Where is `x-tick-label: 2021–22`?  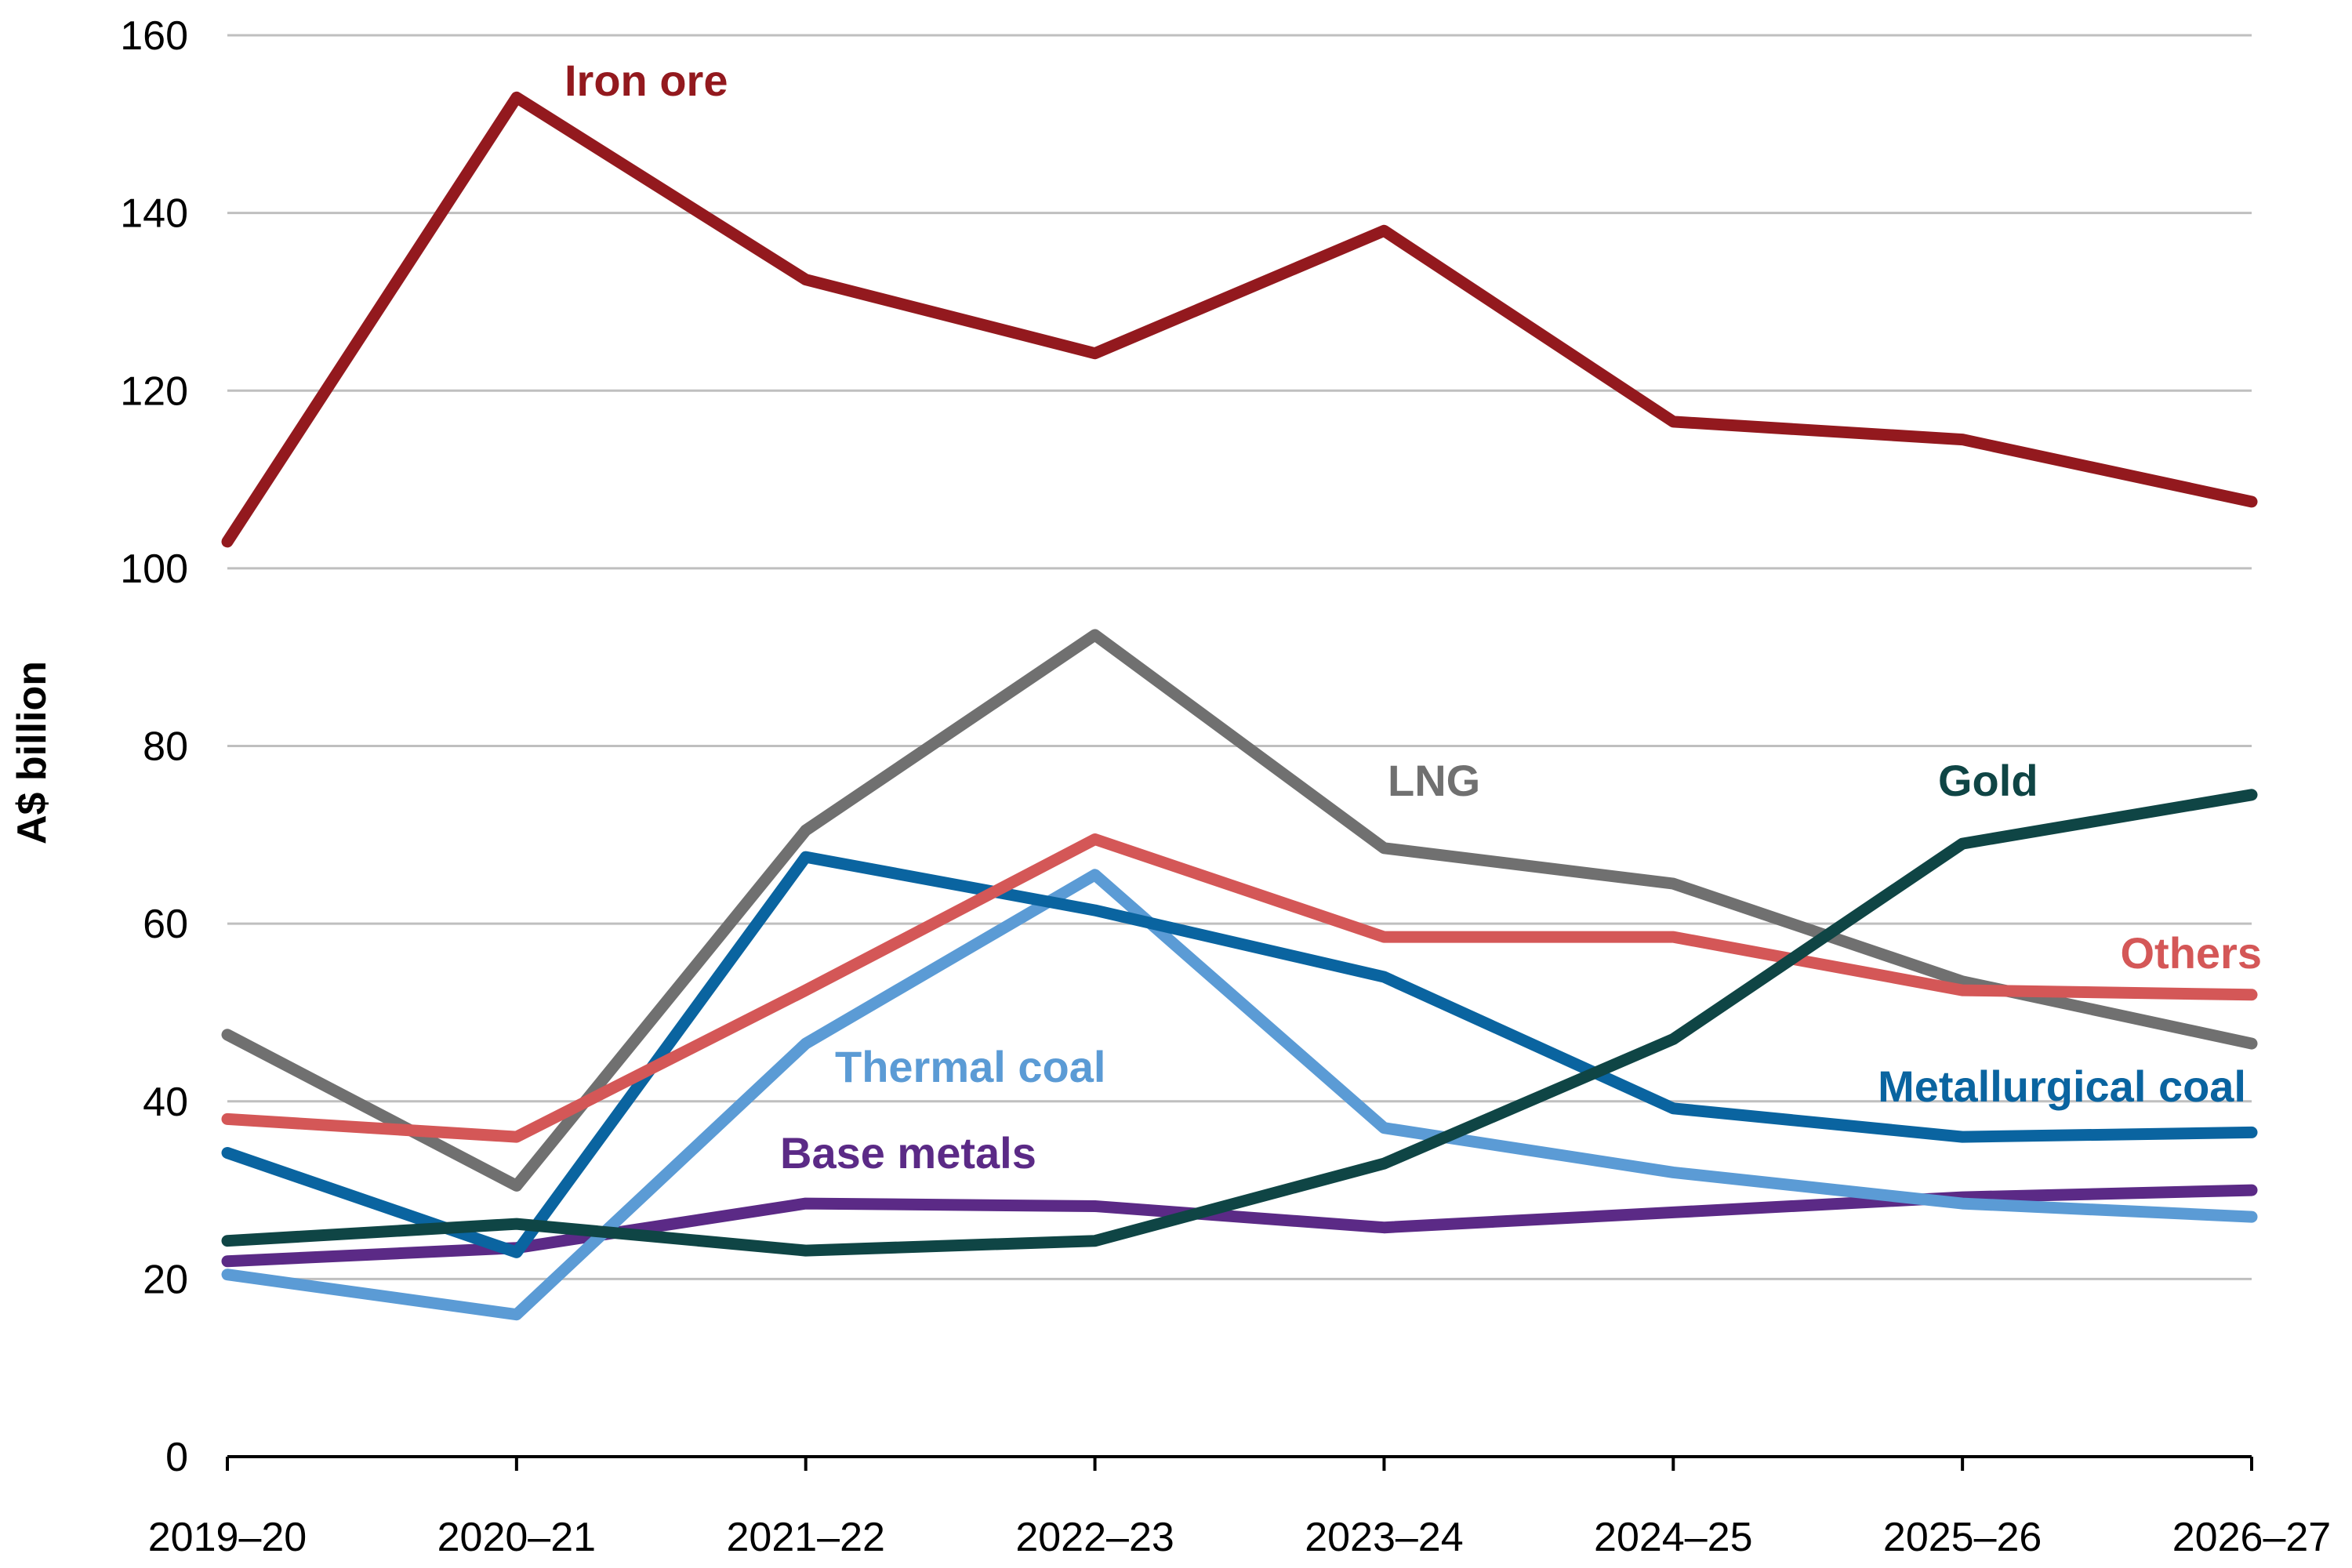
x-tick-label: 2021–22 is located at coordinates (805, 1537).